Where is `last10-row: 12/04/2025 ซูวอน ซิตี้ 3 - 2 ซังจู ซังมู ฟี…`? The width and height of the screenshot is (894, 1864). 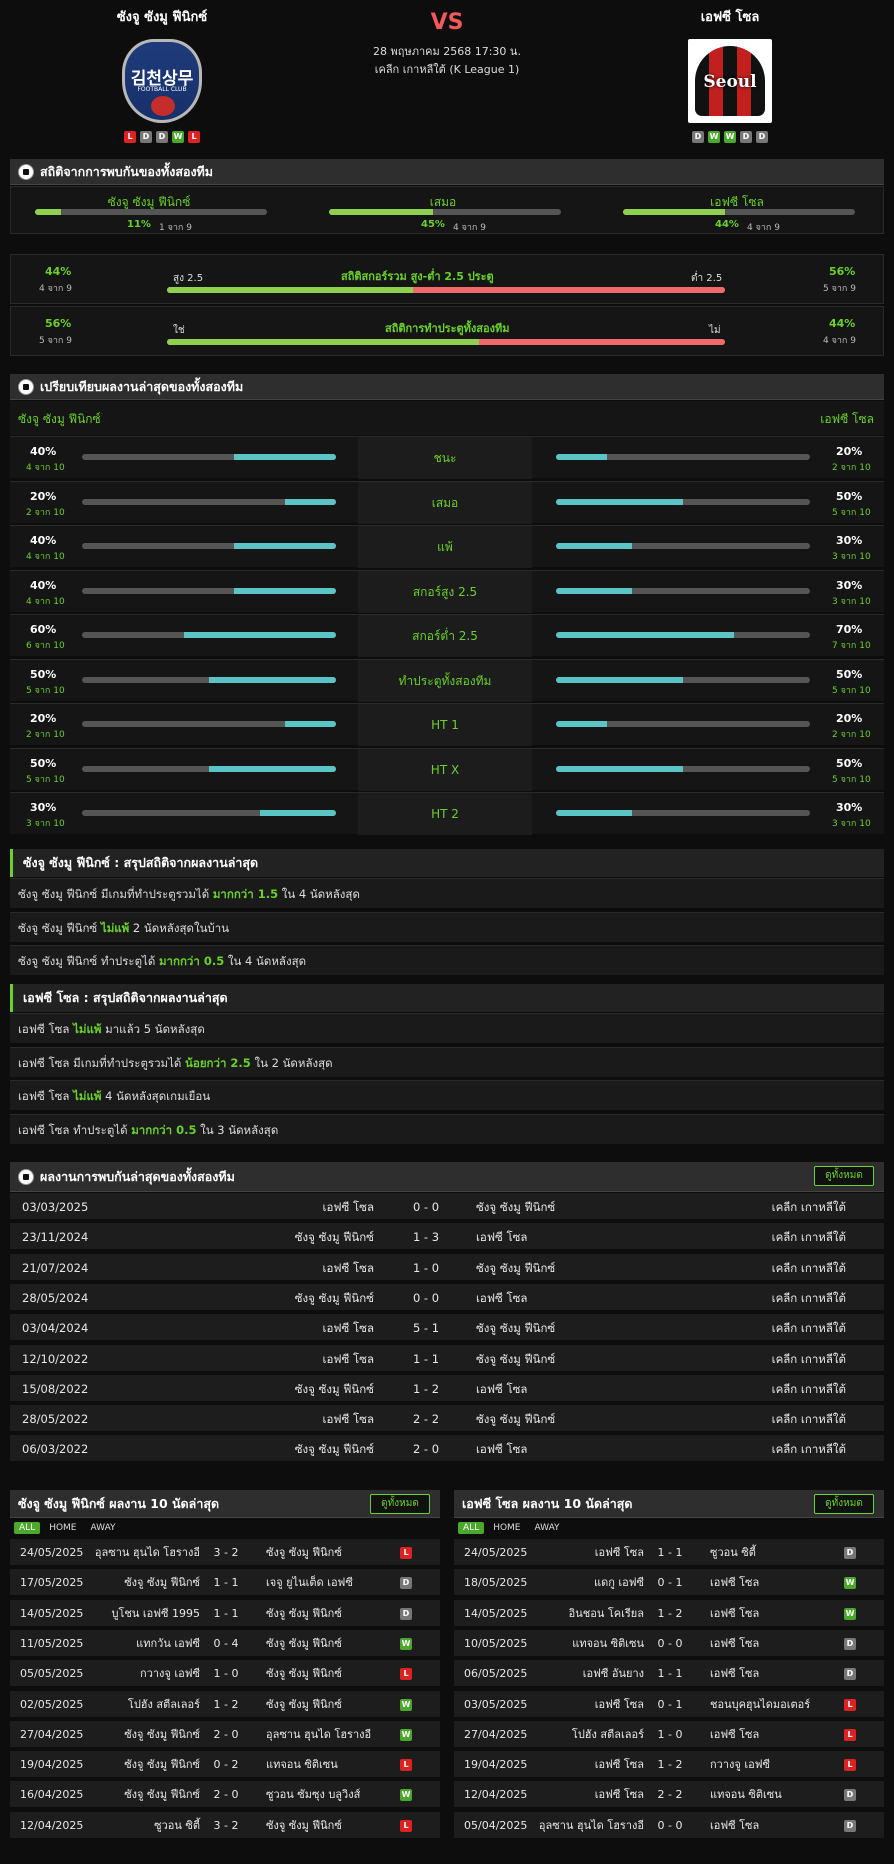
last10-row: 12/04/2025 ซูวอน ซิตี้ 3 - 2 ซังจู ซังมู ฟี… is located at coordinates (225, 1825).